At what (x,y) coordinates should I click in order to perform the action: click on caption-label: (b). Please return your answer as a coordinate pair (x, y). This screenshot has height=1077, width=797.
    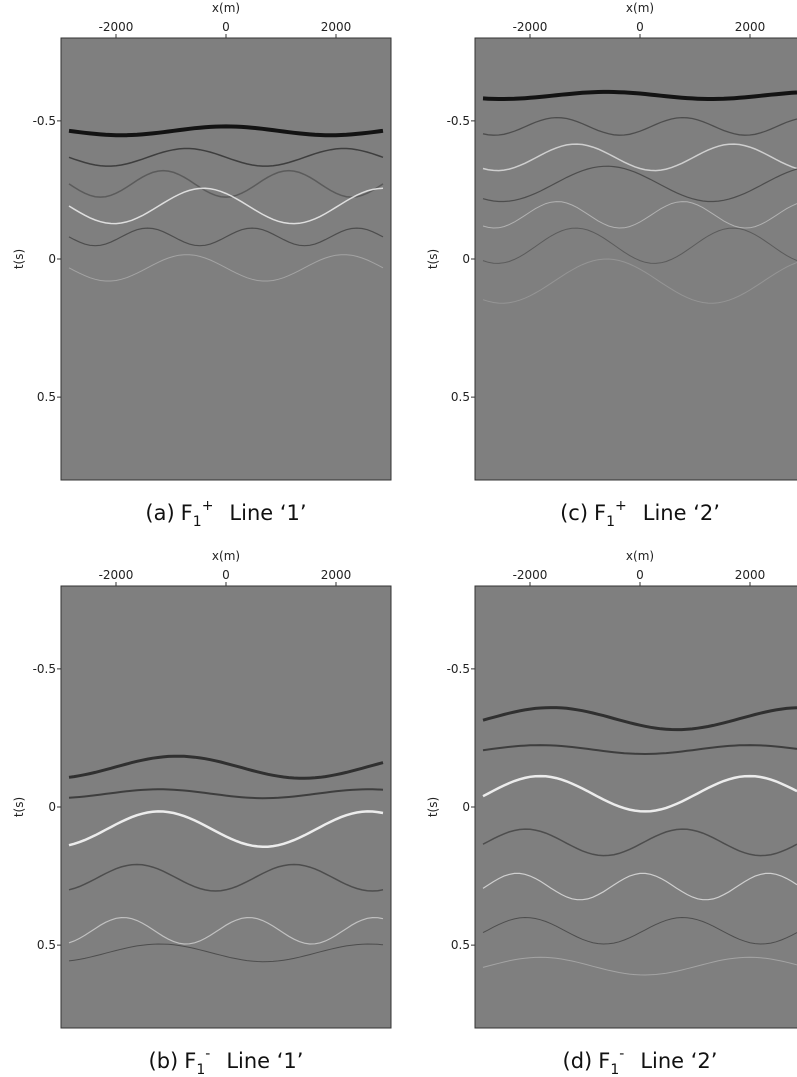
    Looking at the image, I should click on (164, 1061).